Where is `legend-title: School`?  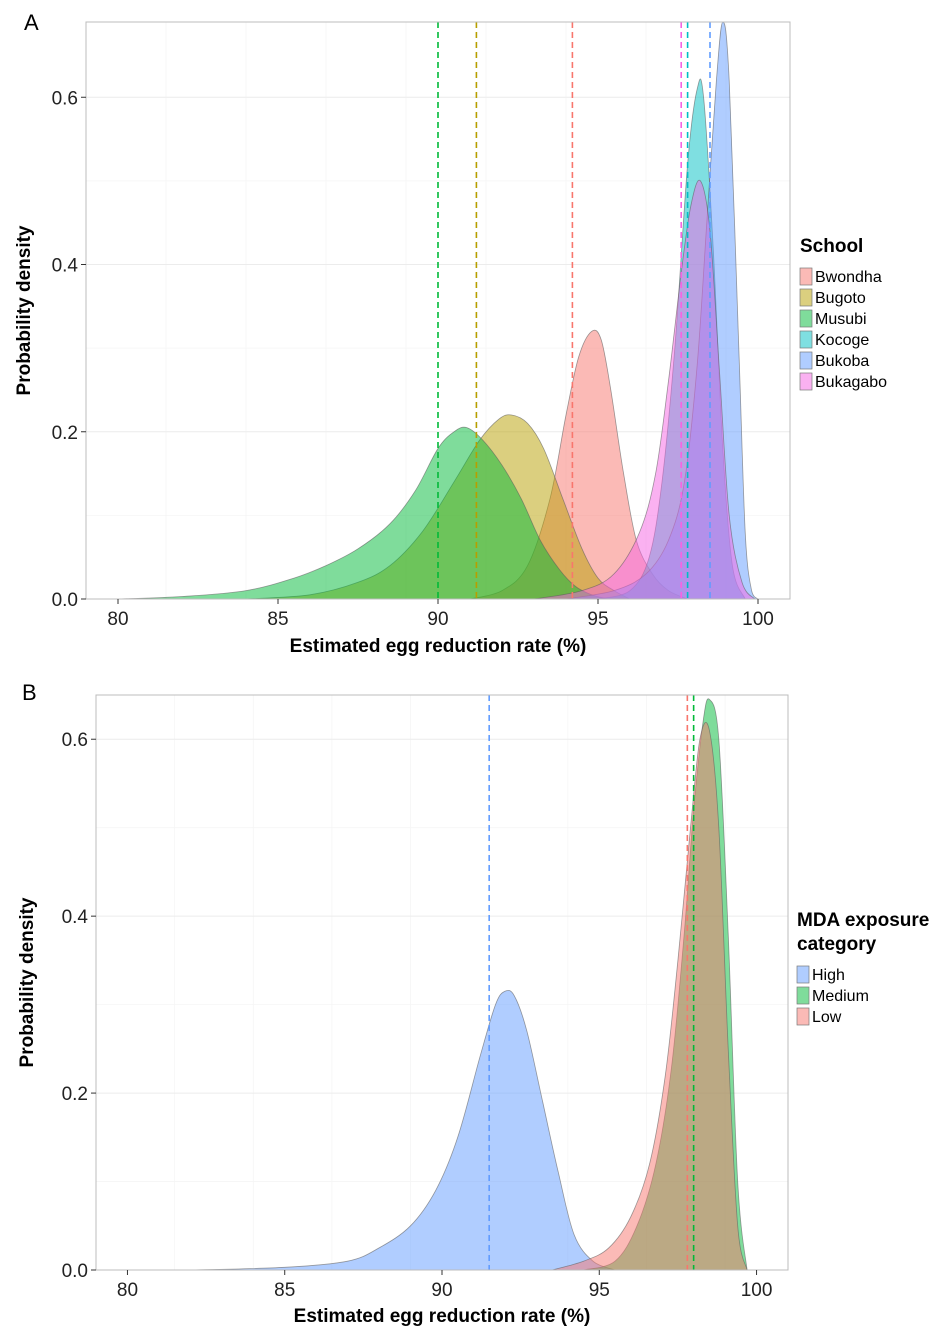 legend-title: School is located at coordinates (831, 246).